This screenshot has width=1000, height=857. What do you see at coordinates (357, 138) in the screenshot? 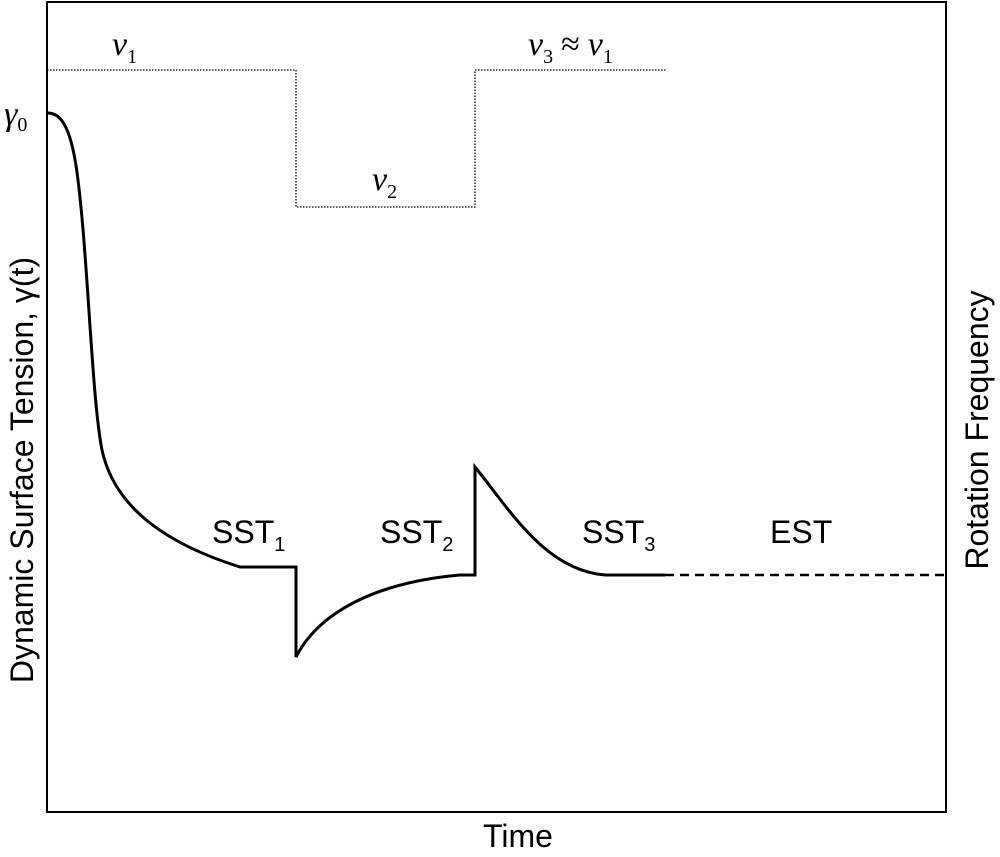
I see `frequency-line` at bounding box center [357, 138].